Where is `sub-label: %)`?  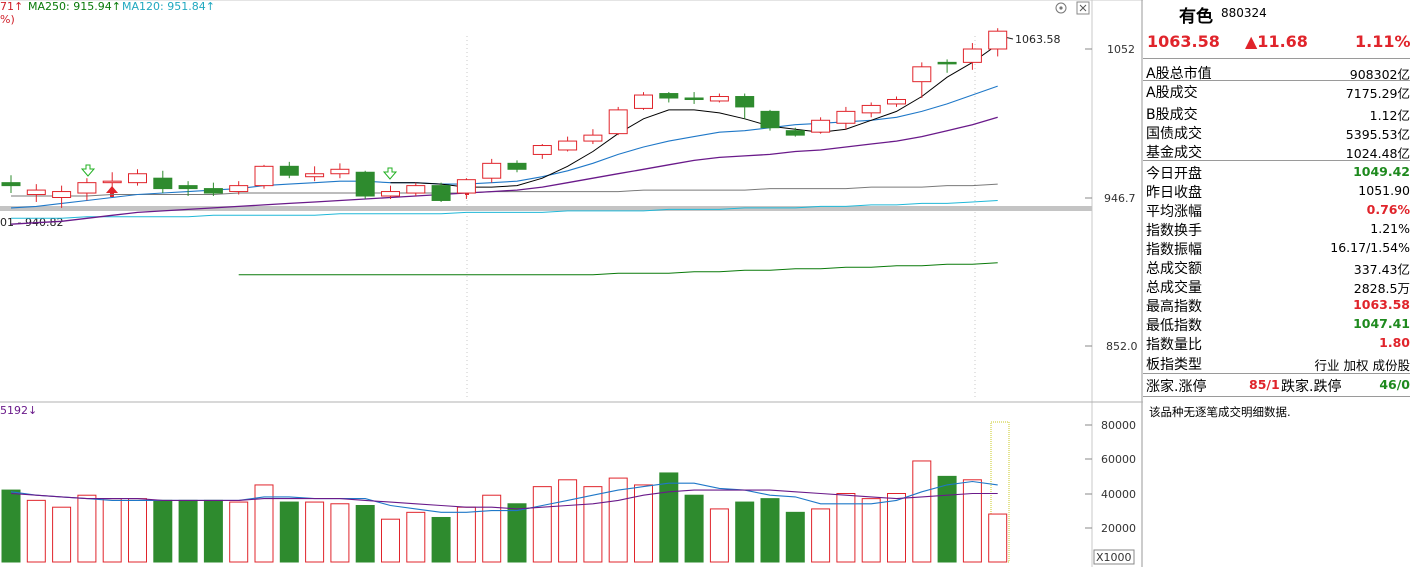
sub-label: %) is located at coordinates (7, 19).